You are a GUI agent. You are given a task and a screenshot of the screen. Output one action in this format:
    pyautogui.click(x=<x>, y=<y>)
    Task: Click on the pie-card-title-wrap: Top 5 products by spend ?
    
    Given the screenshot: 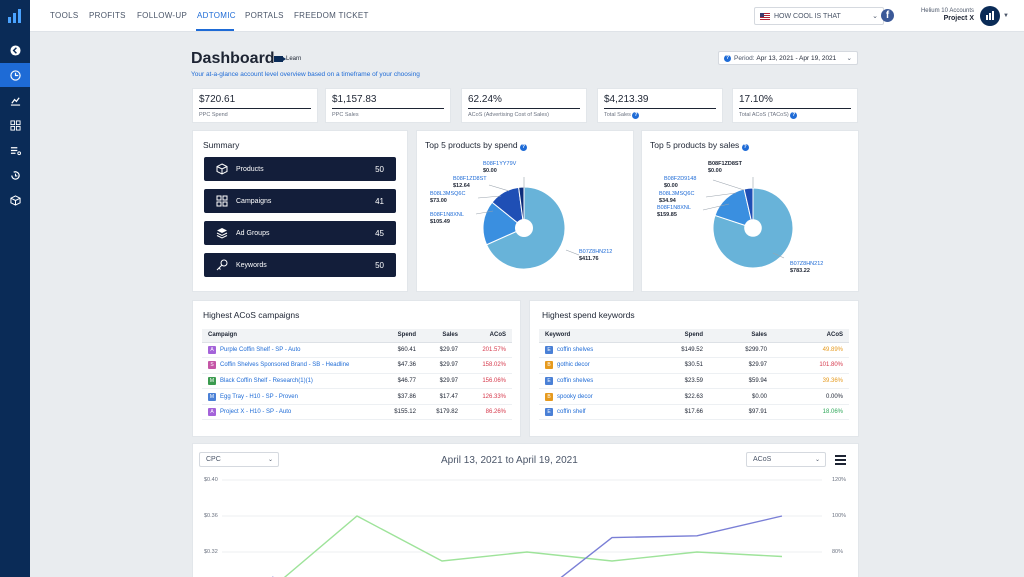 What is the action you would take?
    pyautogui.click(x=477, y=145)
    